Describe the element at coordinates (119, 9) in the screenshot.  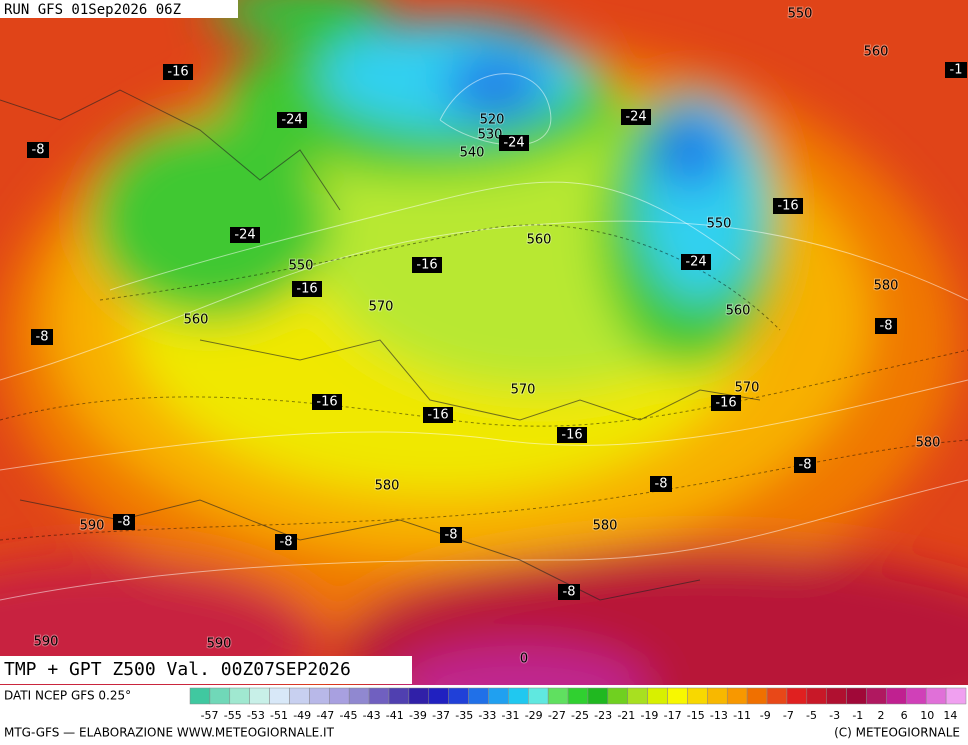
I see `header-box` at that location.